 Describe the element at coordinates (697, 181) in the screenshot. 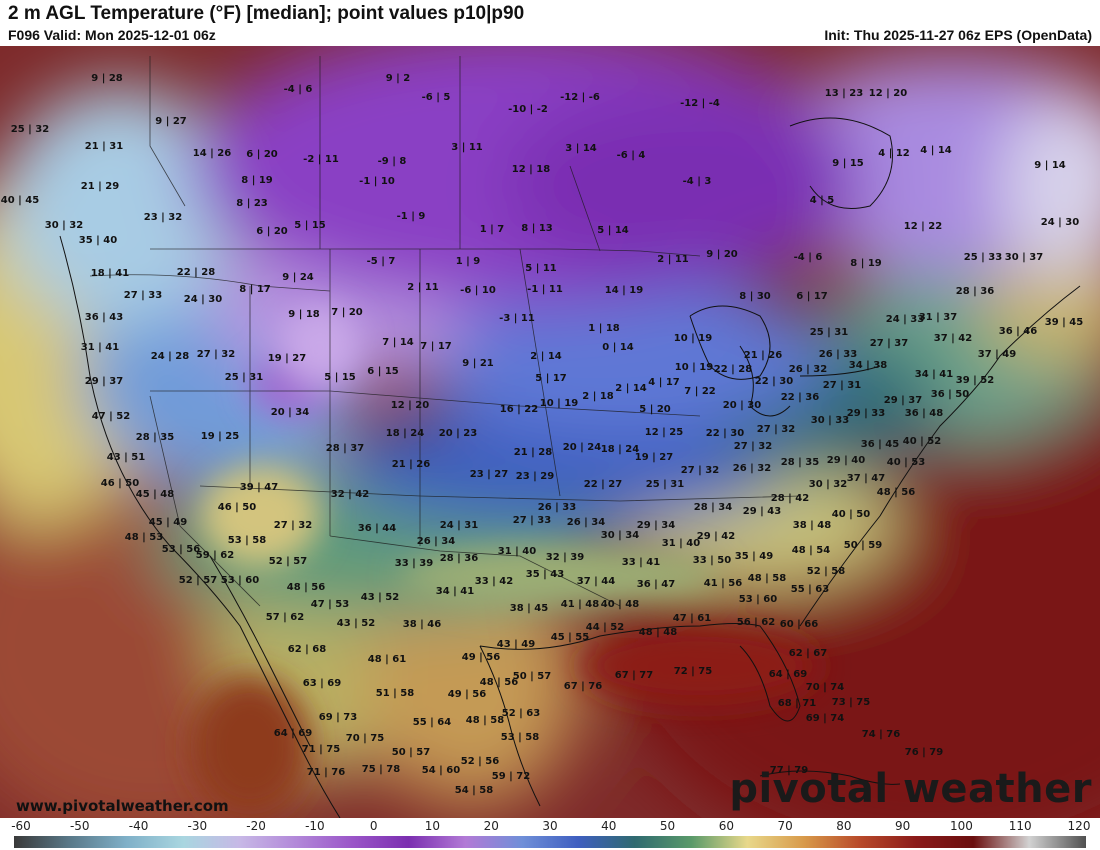

I see `point-value-label: -4 | 3` at that location.